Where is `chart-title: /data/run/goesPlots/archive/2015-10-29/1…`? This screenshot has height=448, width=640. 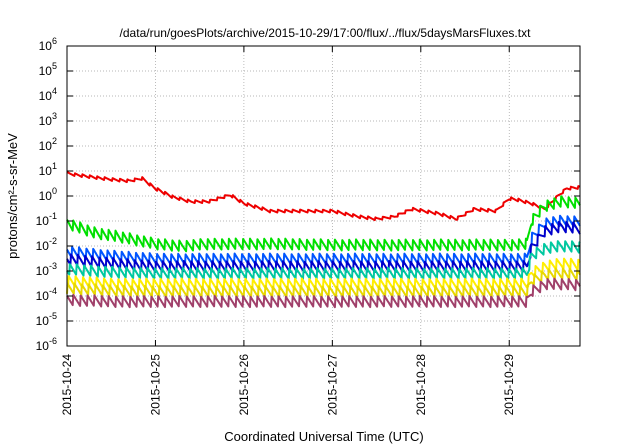
chart-title: /data/run/goesPlots/archive/2015-10-29/1… is located at coordinates (326, 33).